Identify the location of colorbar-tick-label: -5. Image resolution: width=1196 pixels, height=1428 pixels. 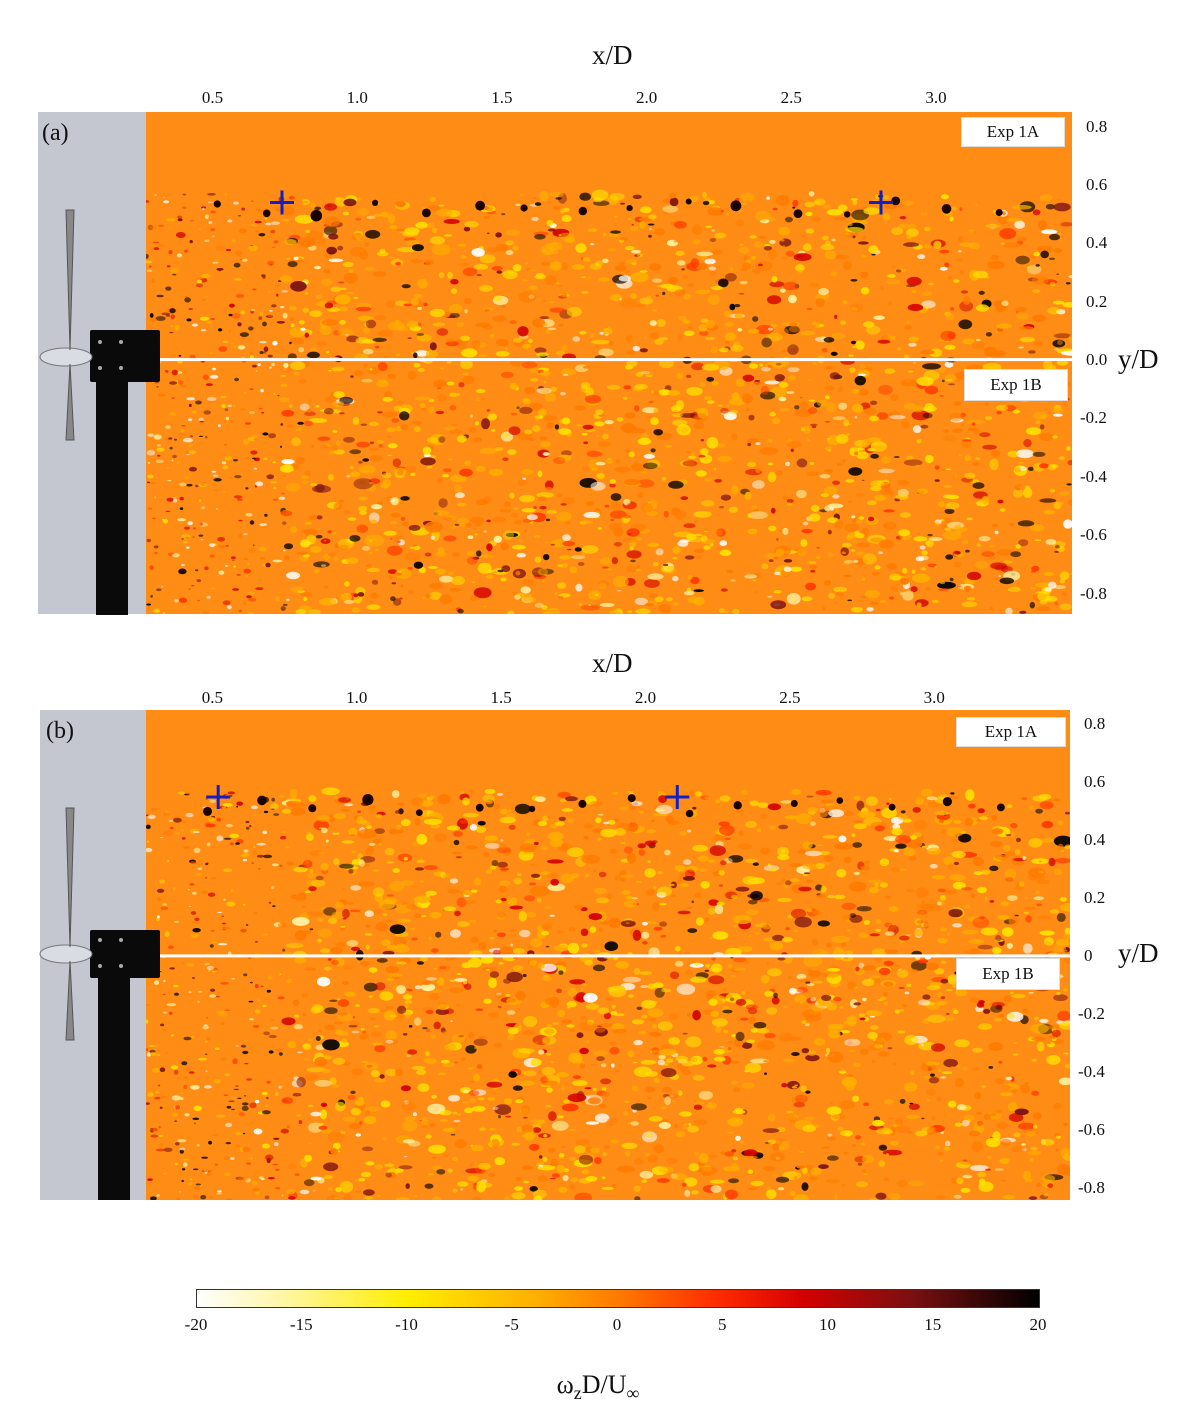
(511, 1324).